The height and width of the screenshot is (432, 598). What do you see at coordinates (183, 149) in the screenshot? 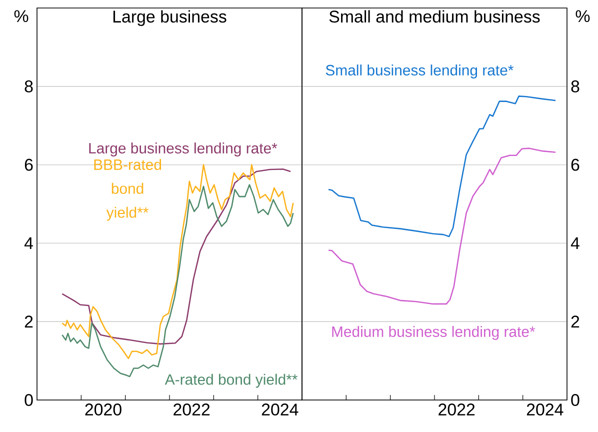
I see `series-label: Large business lending rate*` at bounding box center [183, 149].